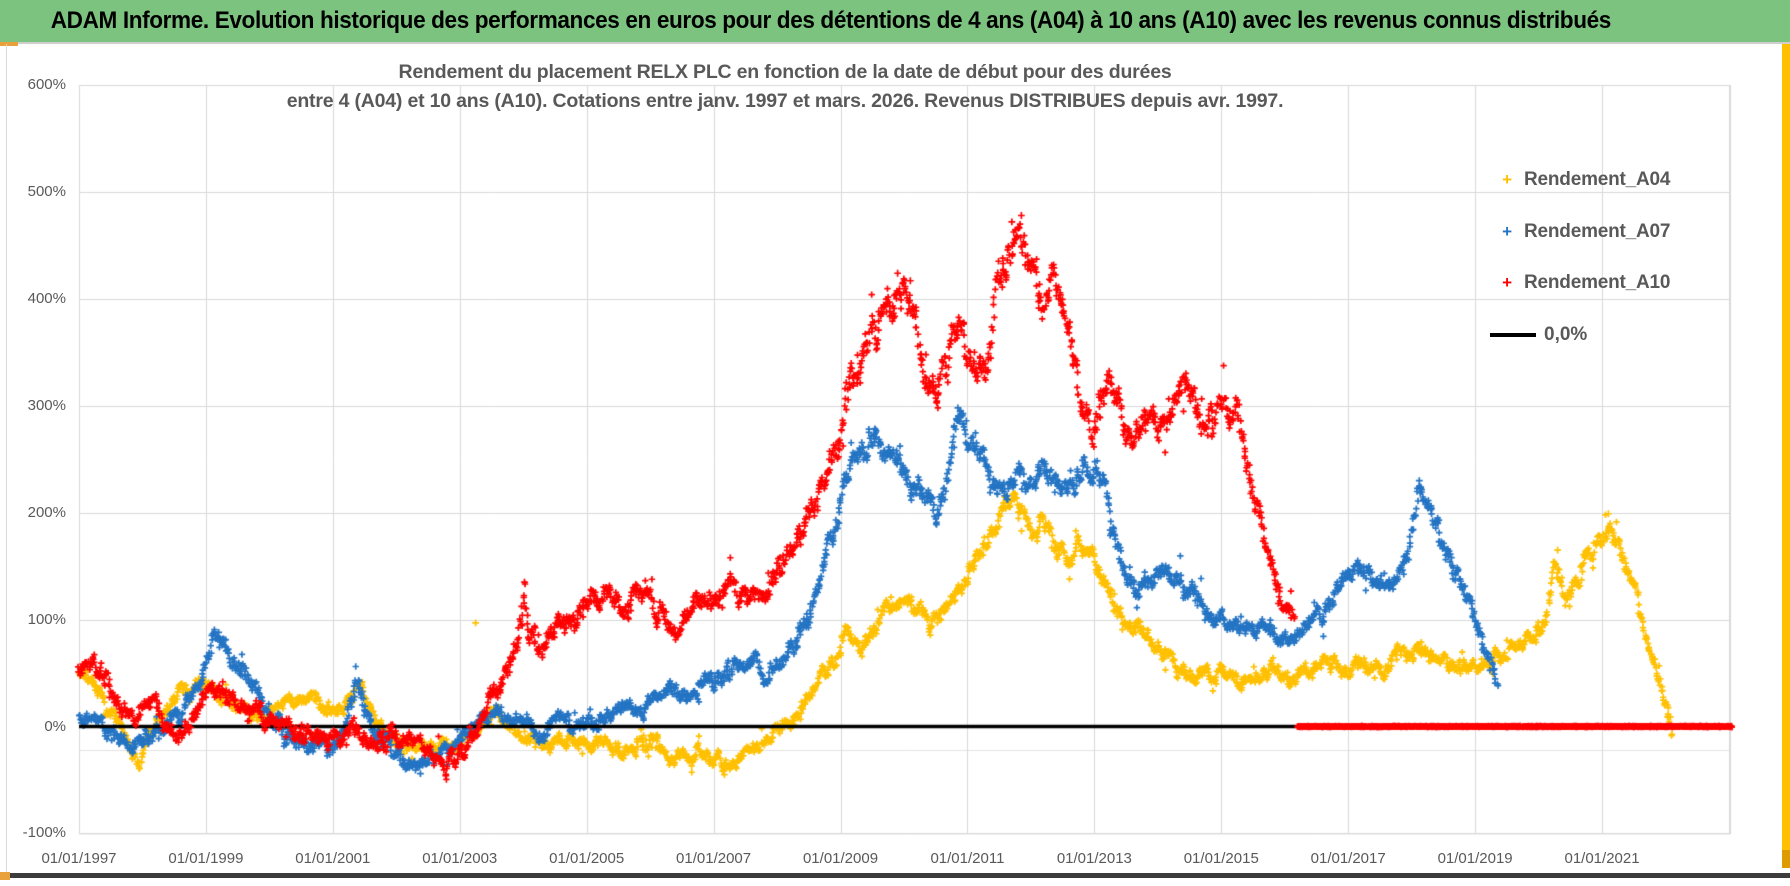 The width and height of the screenshot is (1790, 886). Describe the element at coordinates (6, 458) in the screenshot. I see `frame-left-border` at that location.